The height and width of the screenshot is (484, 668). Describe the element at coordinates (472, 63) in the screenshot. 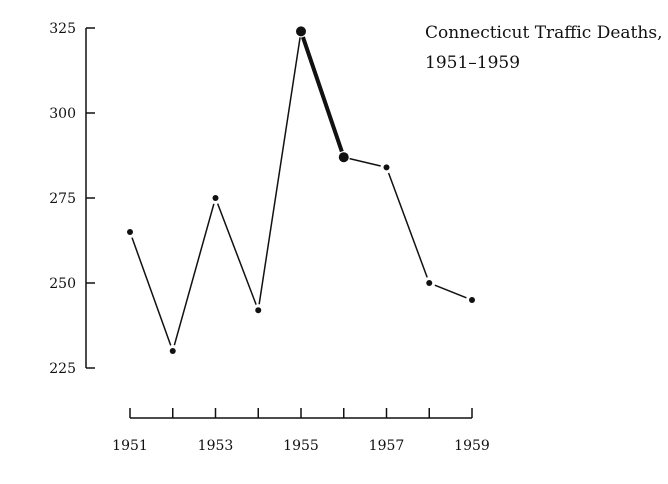

I see `chart-subtitle: 1951–1959` at that location.